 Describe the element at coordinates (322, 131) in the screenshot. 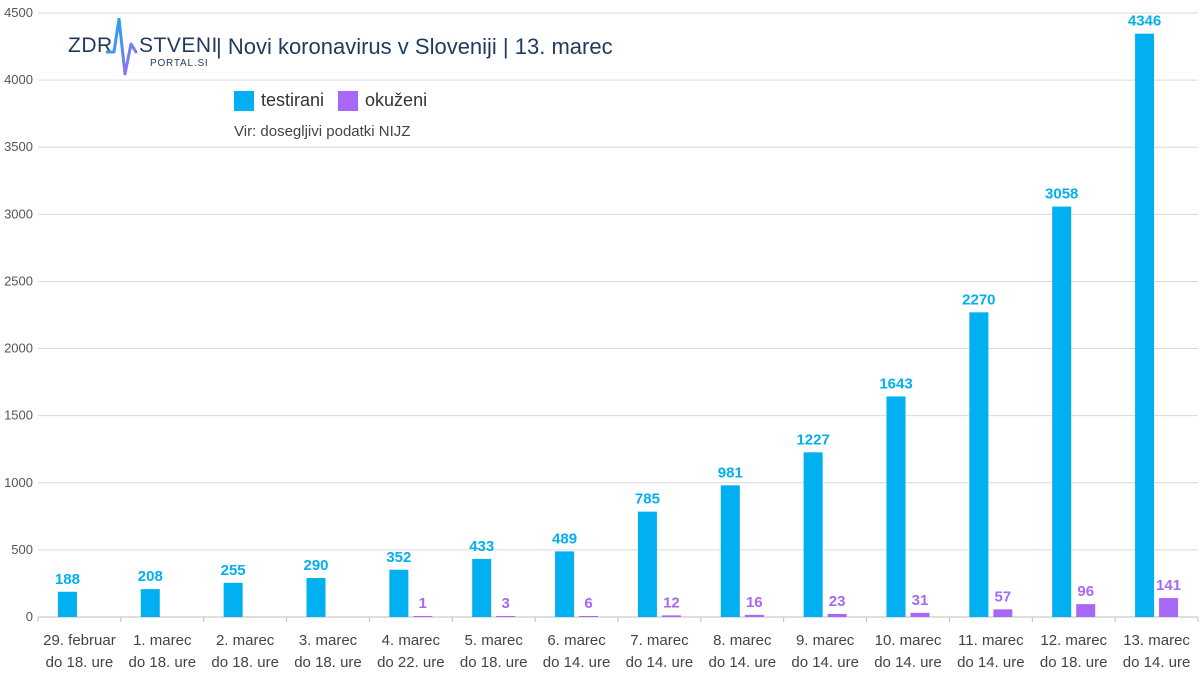

I see `source-note: Vir: dosegljivi podatki NIJZ` at that location.